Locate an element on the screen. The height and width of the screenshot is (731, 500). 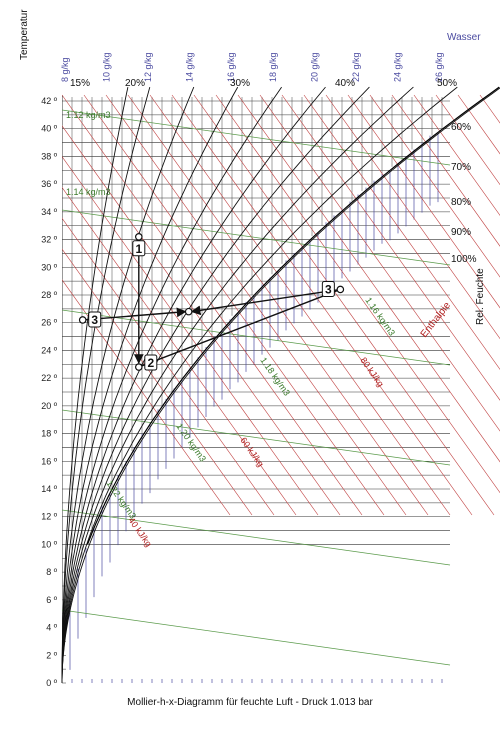
enthalpy-label: 80 kJ/kg is located at coordinates (371, 371).